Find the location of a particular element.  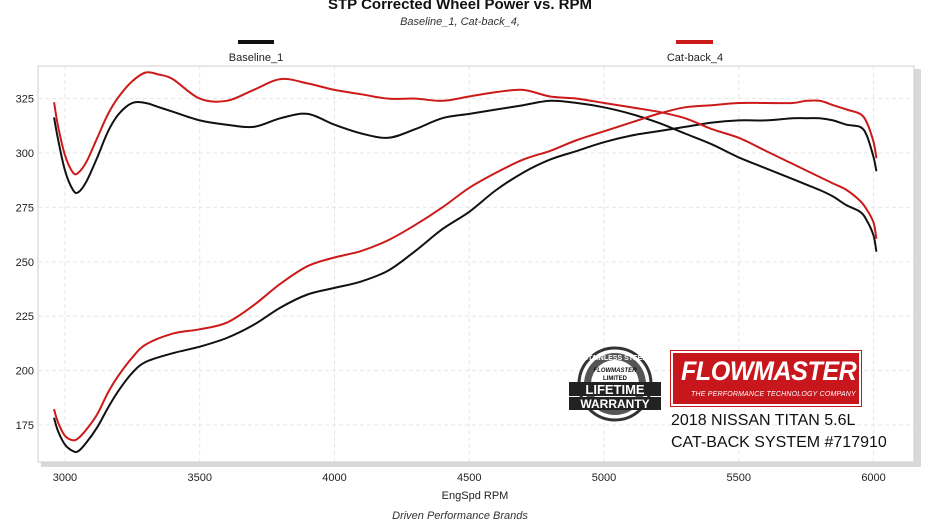

x-tick-label: 3500 is located at coordinates (199, 478).